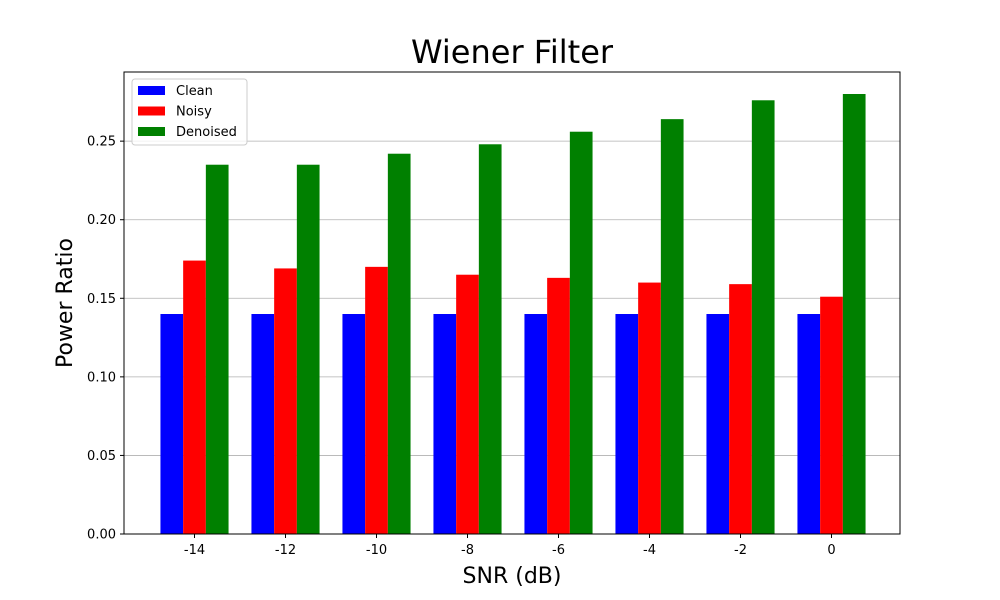 The image size is (1000, 600). Describe the element at coordinates (194, 550) in the screenshot. I see `x-tick-label: -14` at that location.